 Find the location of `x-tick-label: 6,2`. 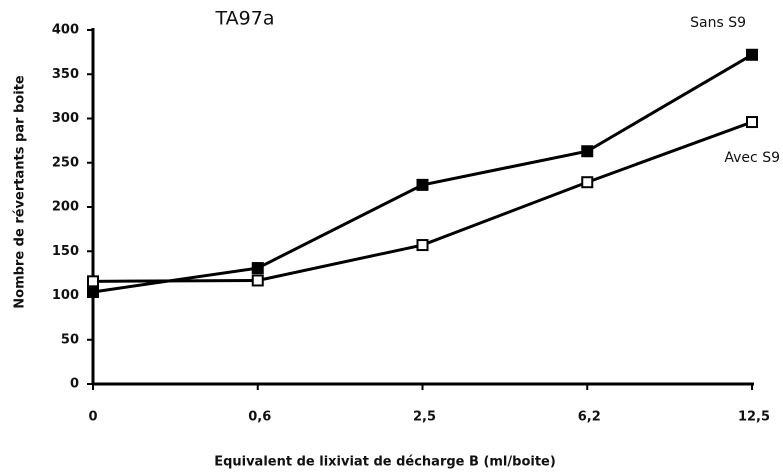

x-tick-label: 6,2 is located at coordinates (589, 417).